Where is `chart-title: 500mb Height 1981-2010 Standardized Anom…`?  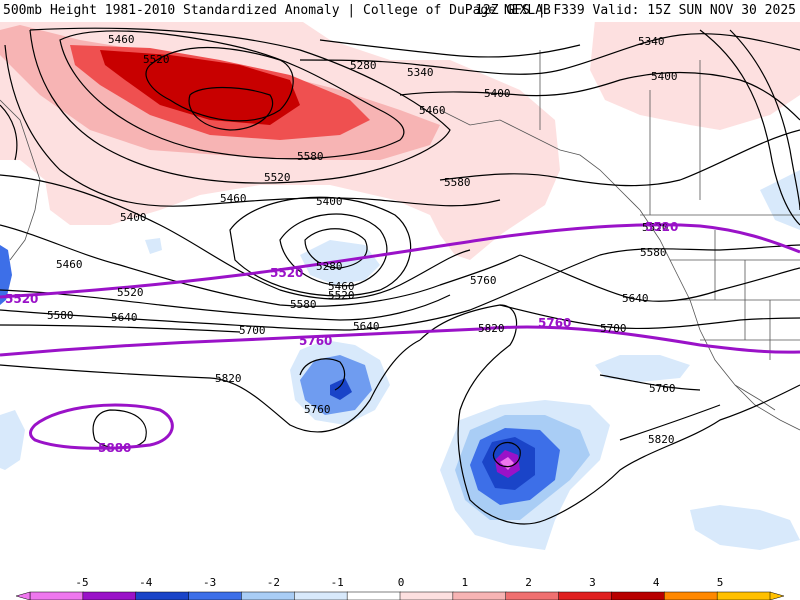 chart-title: 500mb Height 1981-2010 Standardized Anom… is located at coordinates (277, 10).